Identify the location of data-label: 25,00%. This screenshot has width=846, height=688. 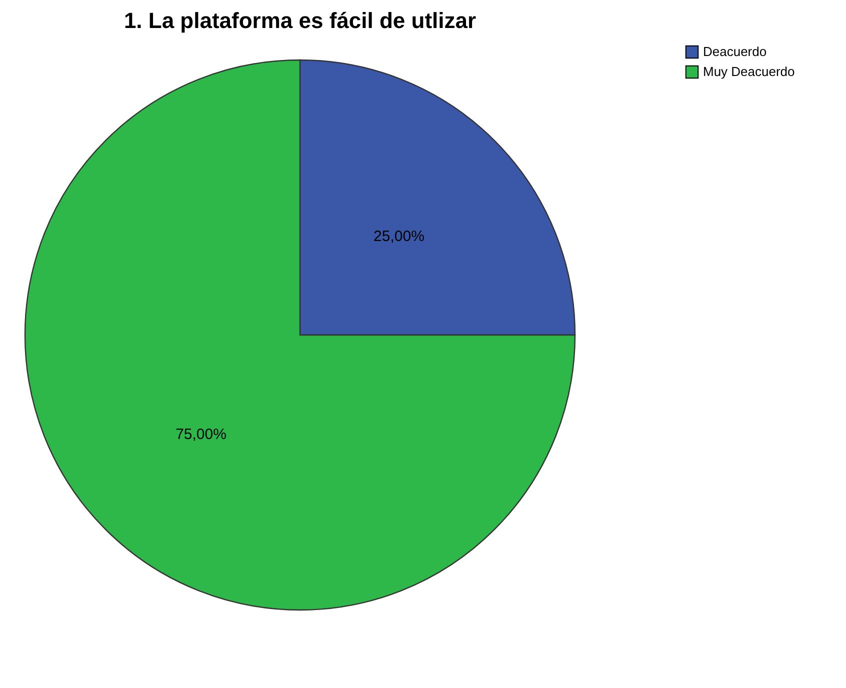
(399, 237).